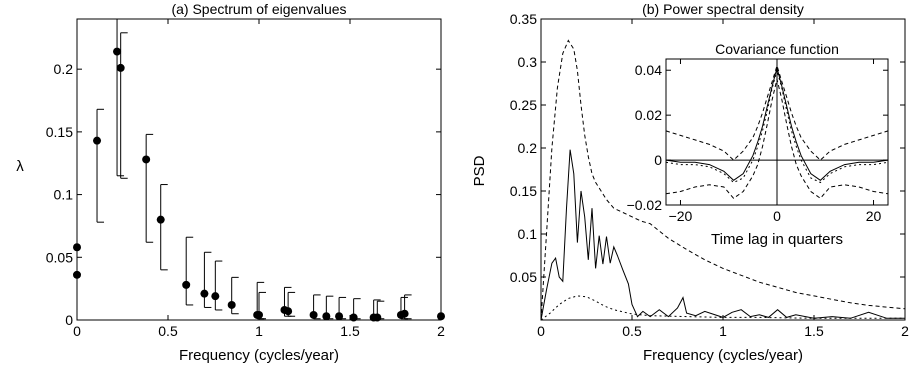  I want to click on inset-xtick-label: 20, so click(874, 216).